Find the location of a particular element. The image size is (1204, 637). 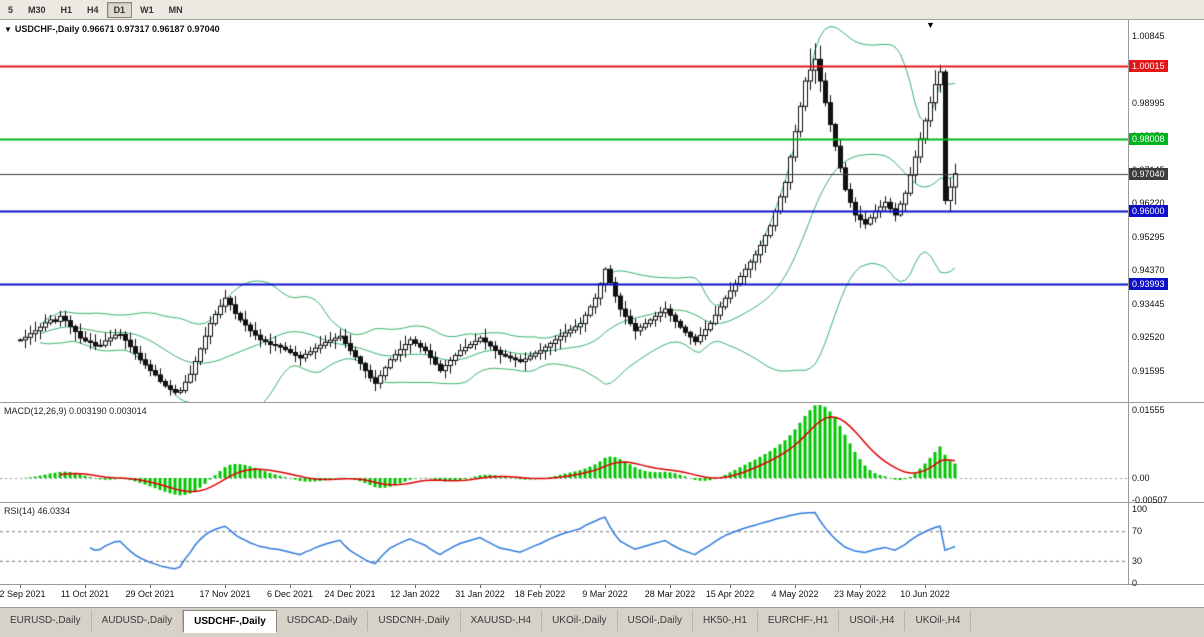

period-button-h1: H1 is located at coordinates (66, 9).